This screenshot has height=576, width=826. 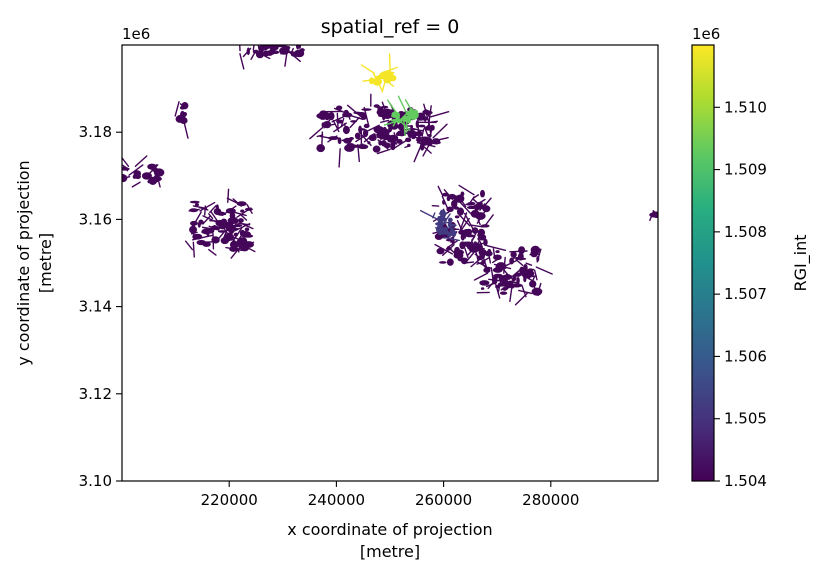 I want to click on colorbar, so click(x=703, y=263).